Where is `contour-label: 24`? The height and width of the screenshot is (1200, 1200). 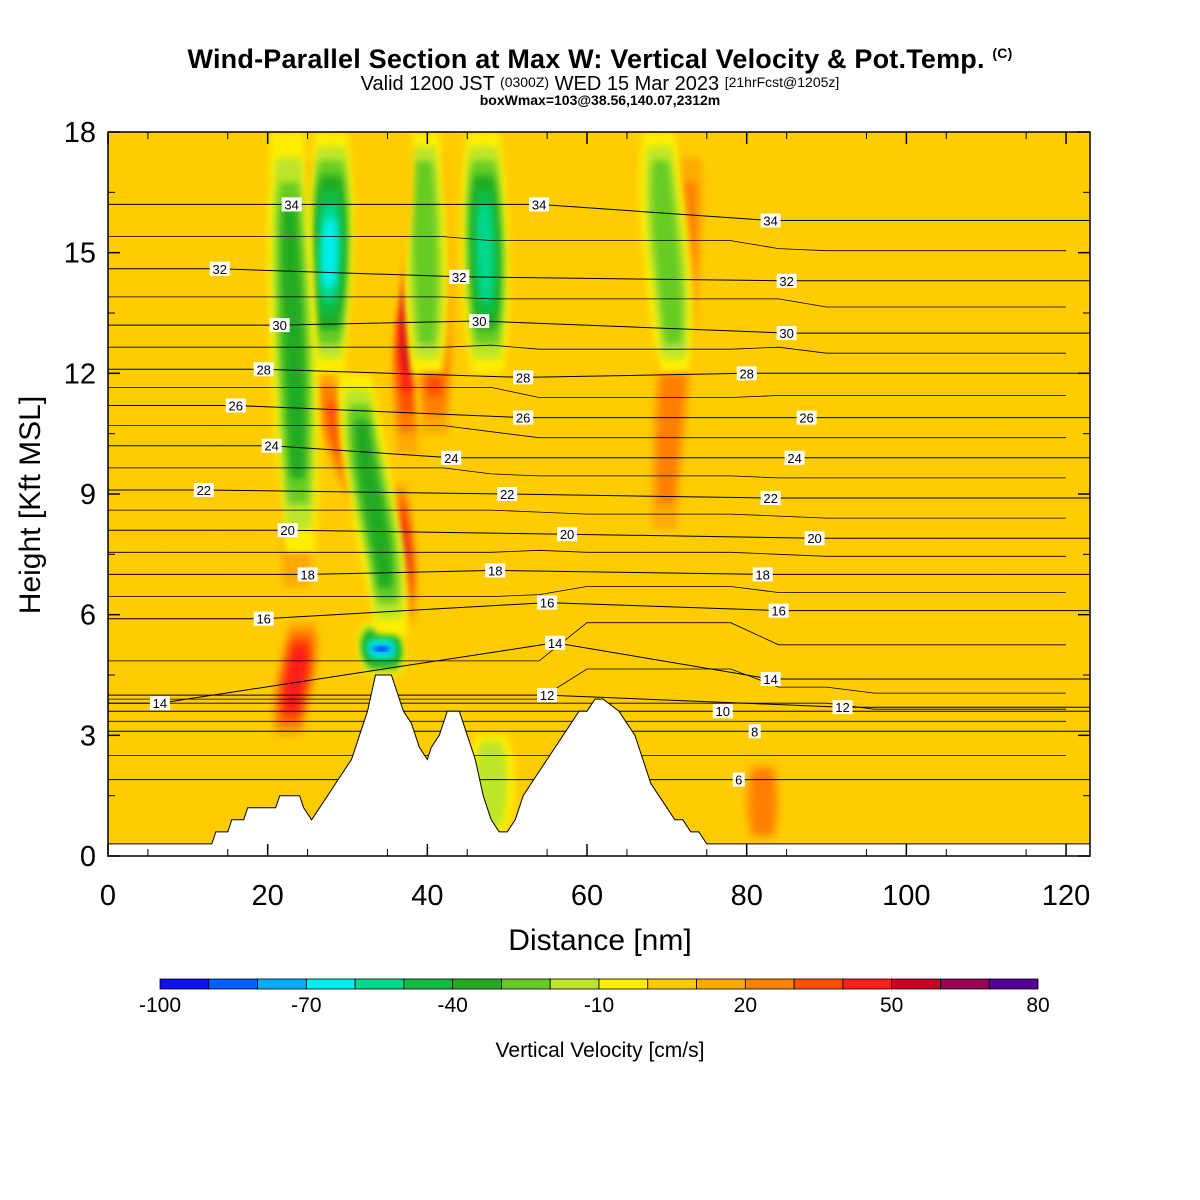
contour-label: 24 is located at coordinates (794, 458).